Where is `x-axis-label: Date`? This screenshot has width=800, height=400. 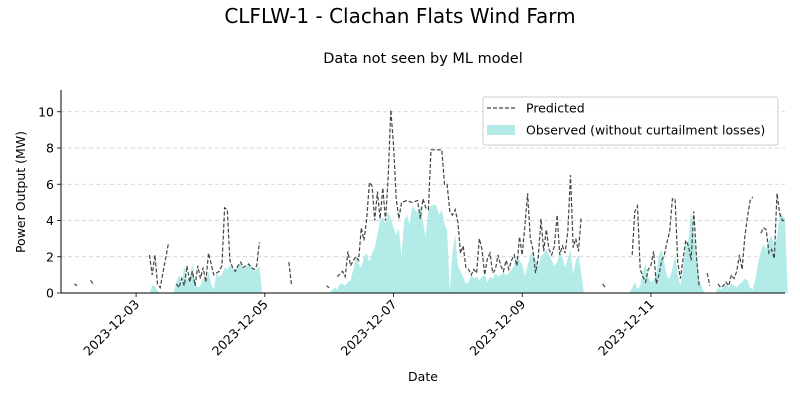 x-axis-label: Date is located at coordinates (423, 376).